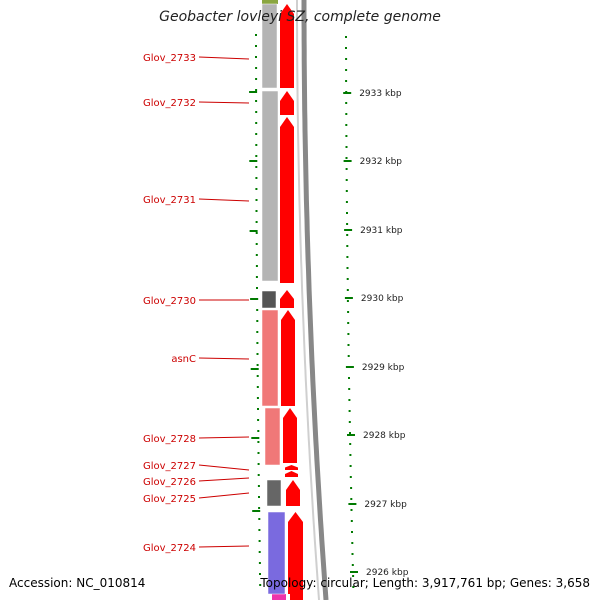 Image resolution: width=600 pixels, height=600 pixels. Describe the element at coordinates (273, 300) in the screenshot. I see `gene-track` at that location.